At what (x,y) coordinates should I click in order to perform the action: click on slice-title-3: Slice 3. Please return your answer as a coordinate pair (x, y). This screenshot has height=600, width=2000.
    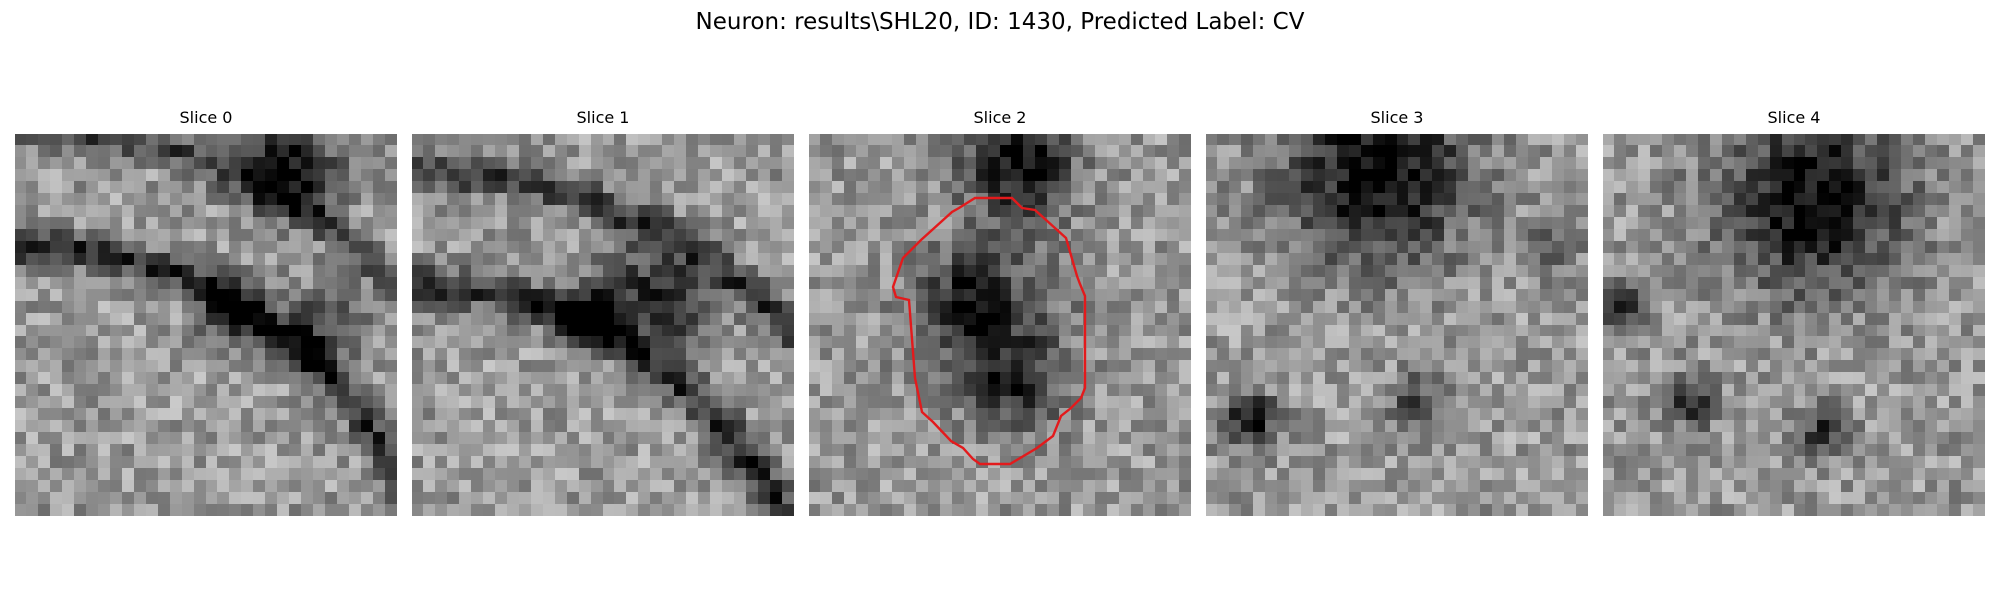
    Looking at the image, I should click on (1397, 117).